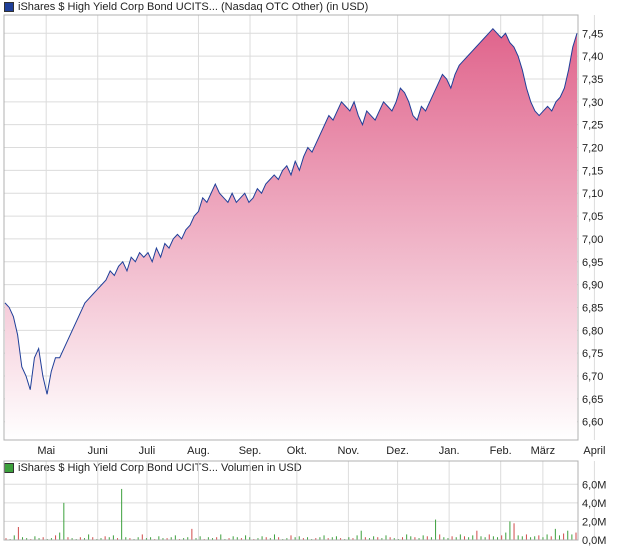 Image resolution: width=620 pixels, height=546 pixels. What do you see at coordinates (348, 451) in the screenshot?
I see `price-x-tick-label: Nov.` at bounding box center [348, 451].